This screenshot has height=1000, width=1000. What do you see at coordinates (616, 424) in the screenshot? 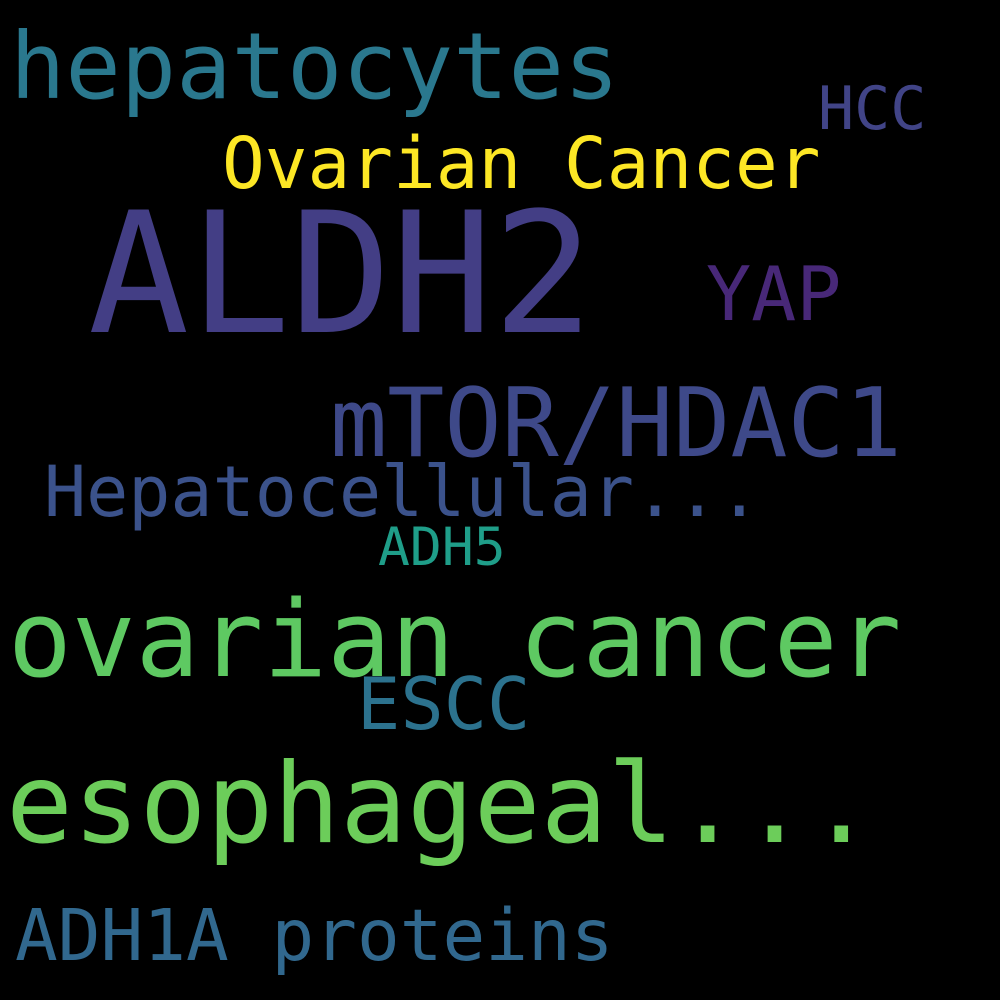
I see `word-mtor-hdac1: mTOR/HDAC1` at bounding box center [616, 424].